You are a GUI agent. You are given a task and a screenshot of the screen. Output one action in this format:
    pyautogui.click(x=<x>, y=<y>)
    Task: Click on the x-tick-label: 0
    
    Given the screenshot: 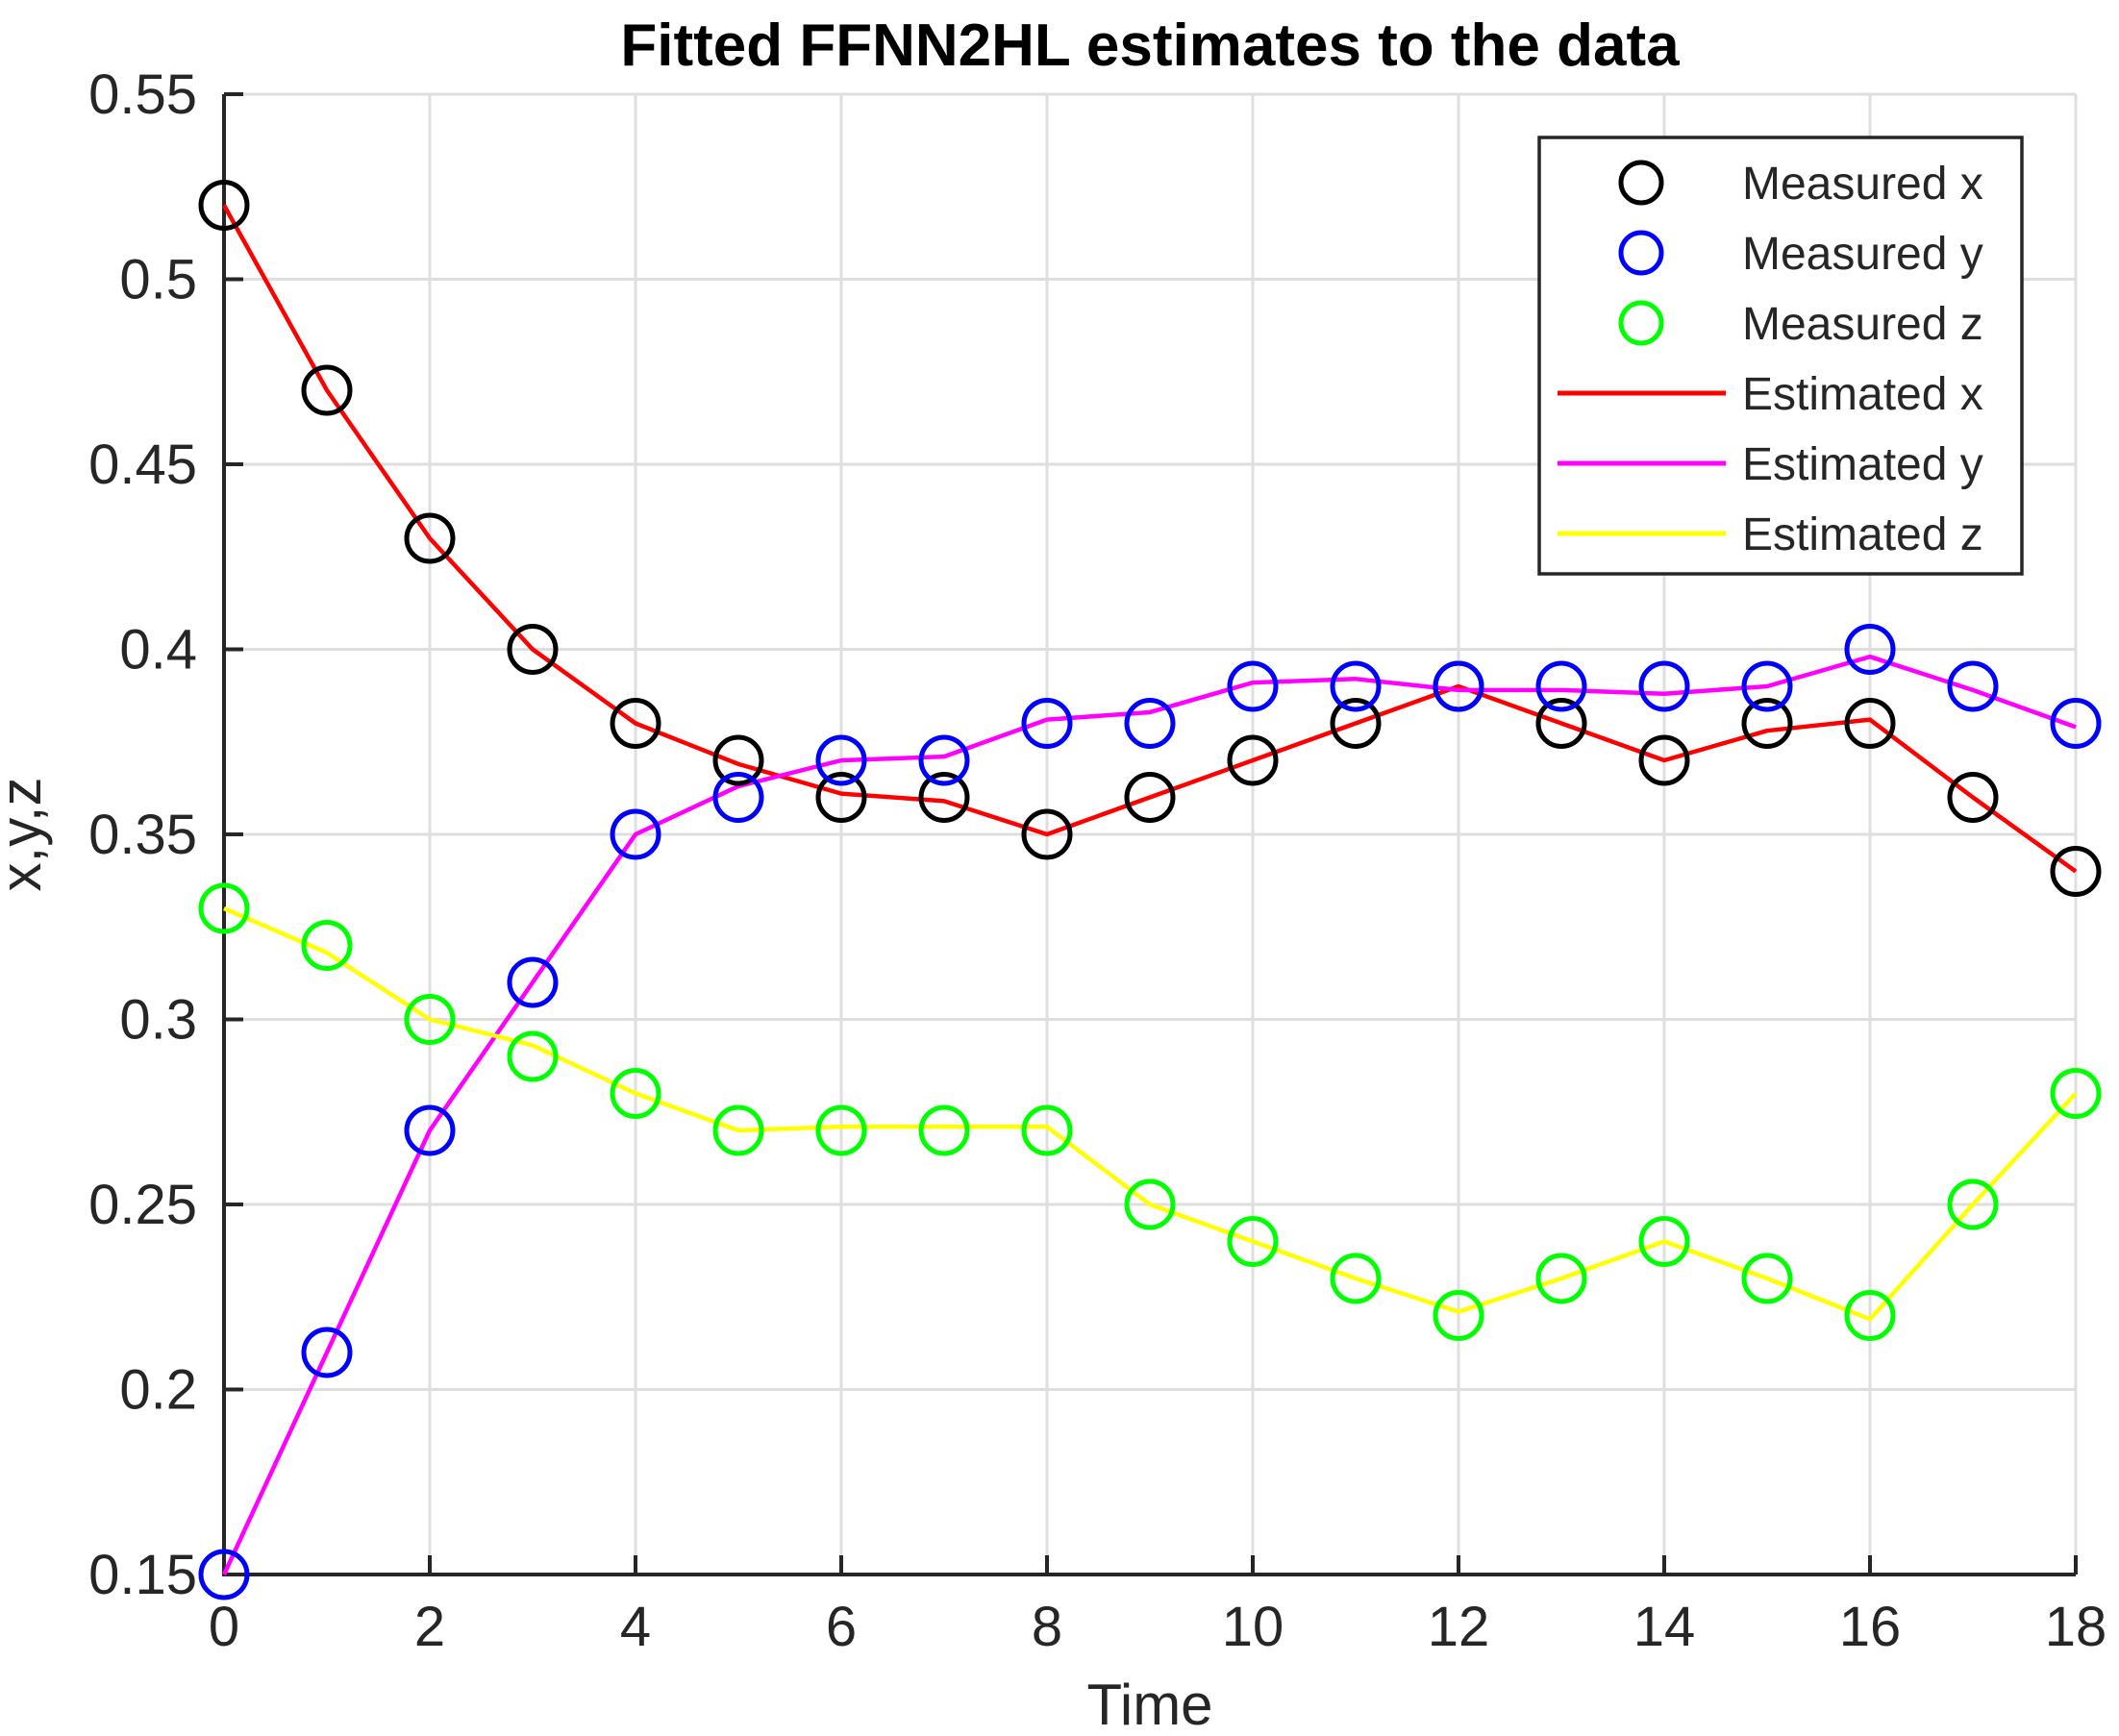 What is the action you would take?
    pyautogui.click(x=224, y=1627)
    